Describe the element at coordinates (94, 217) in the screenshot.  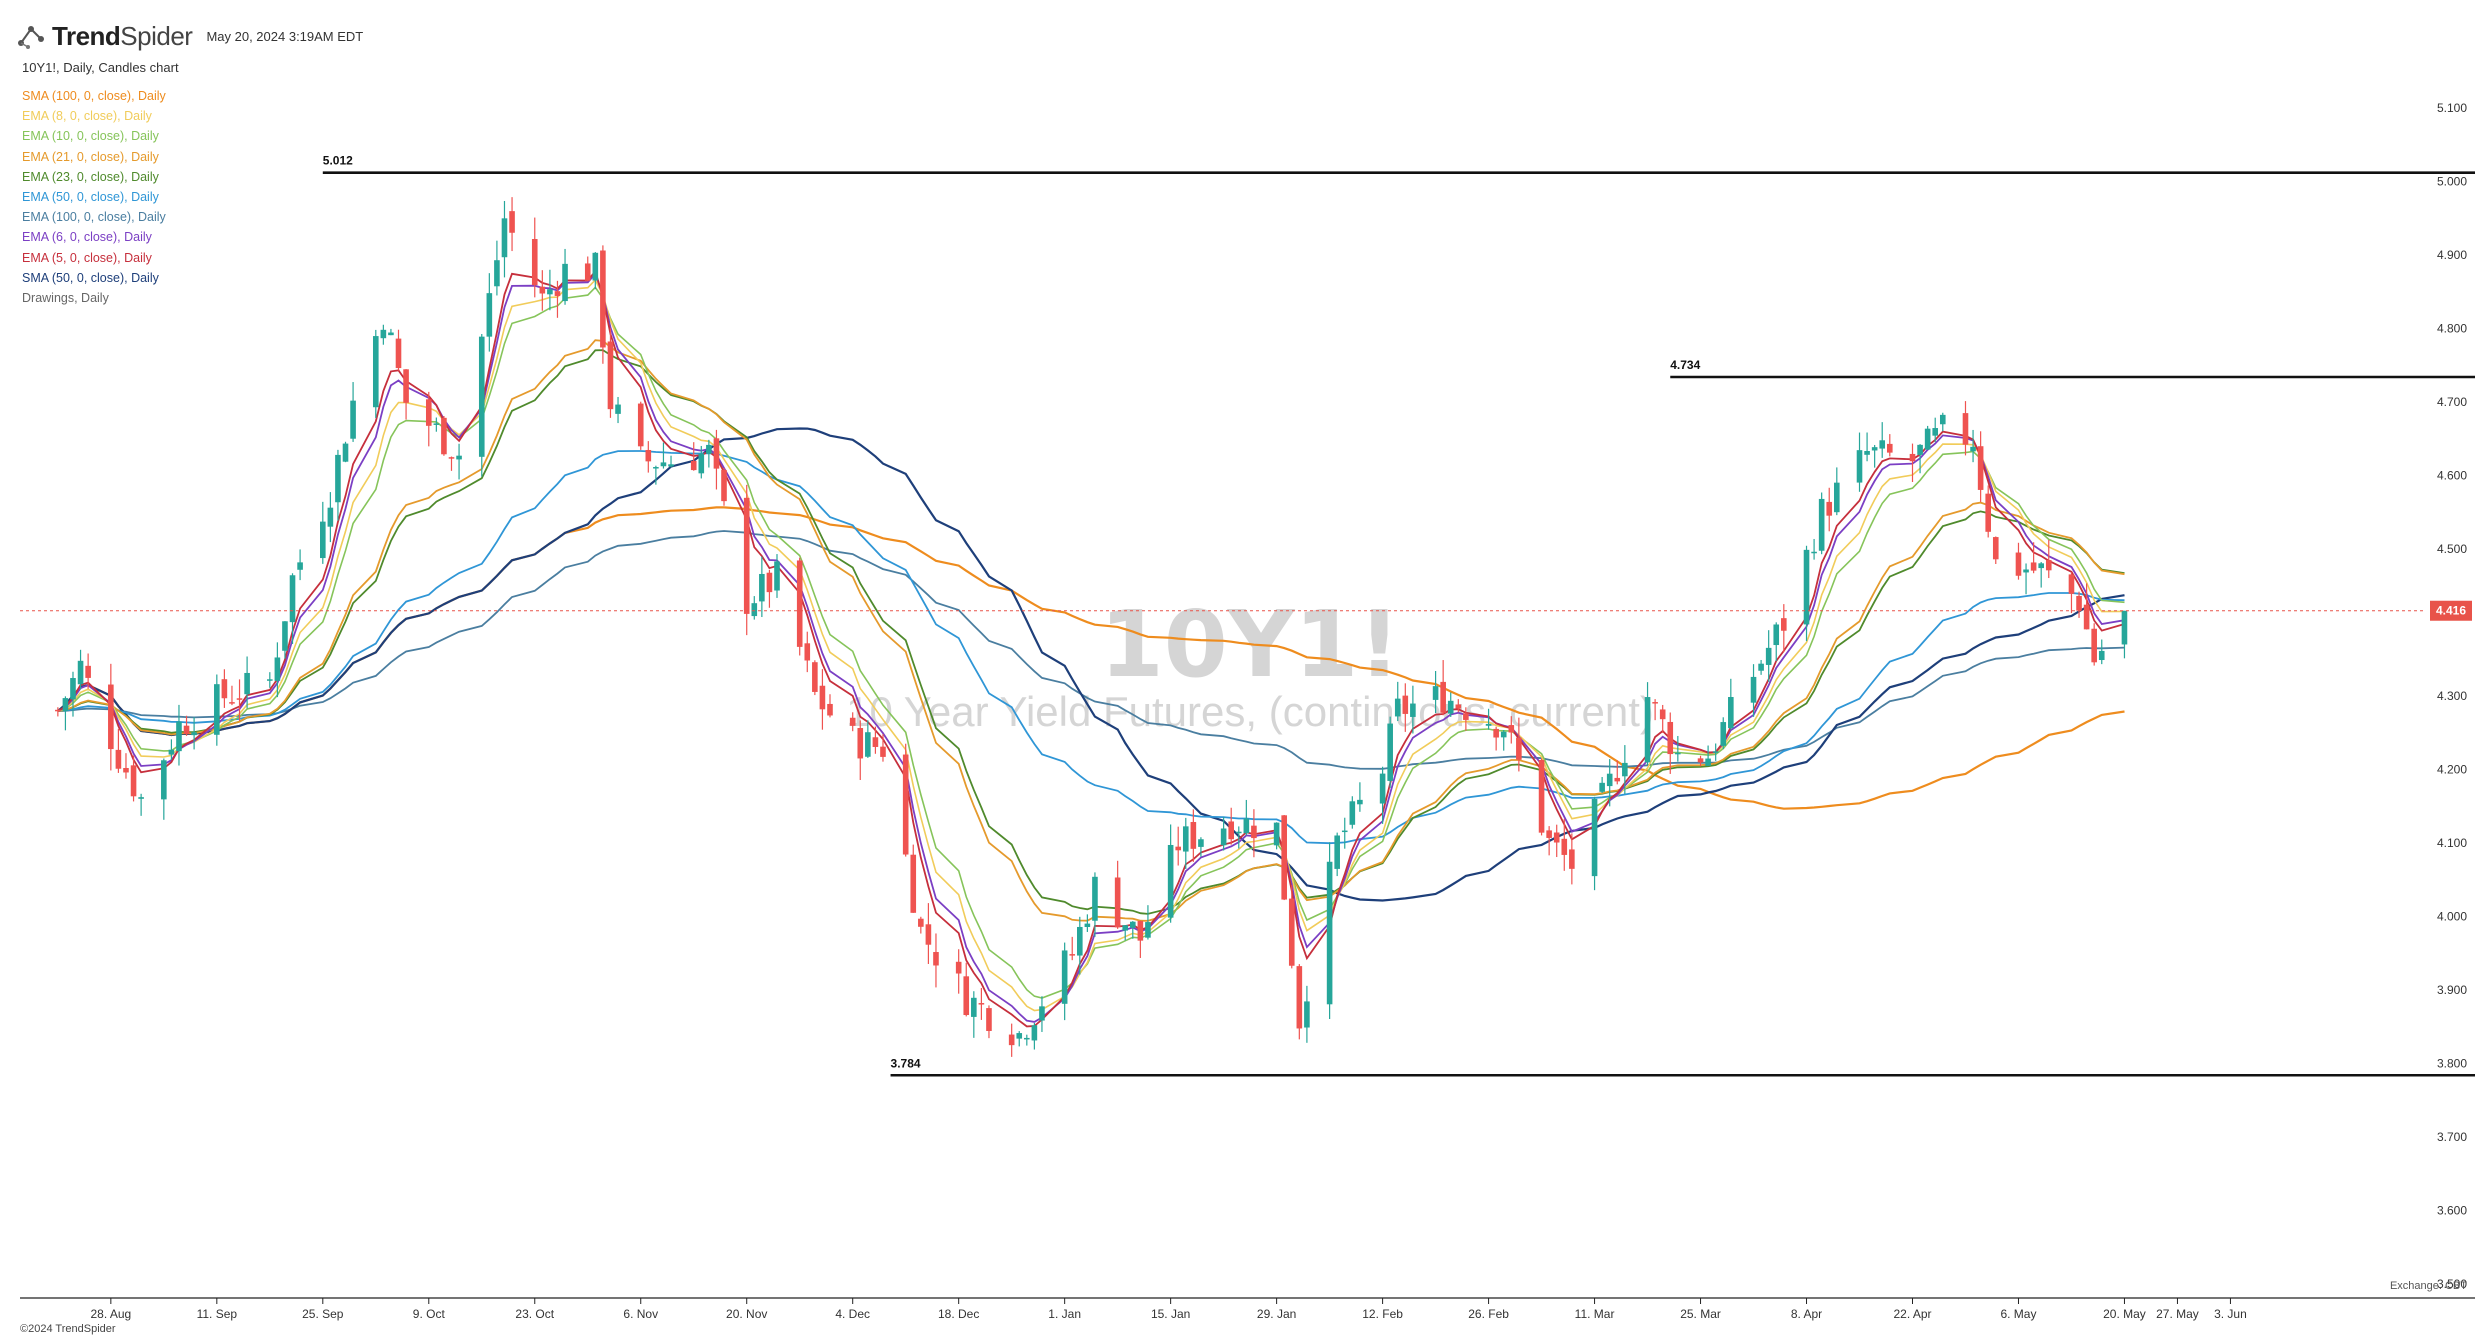
I see `legend-item: EMA (100, 0, close), Daily` at that location.